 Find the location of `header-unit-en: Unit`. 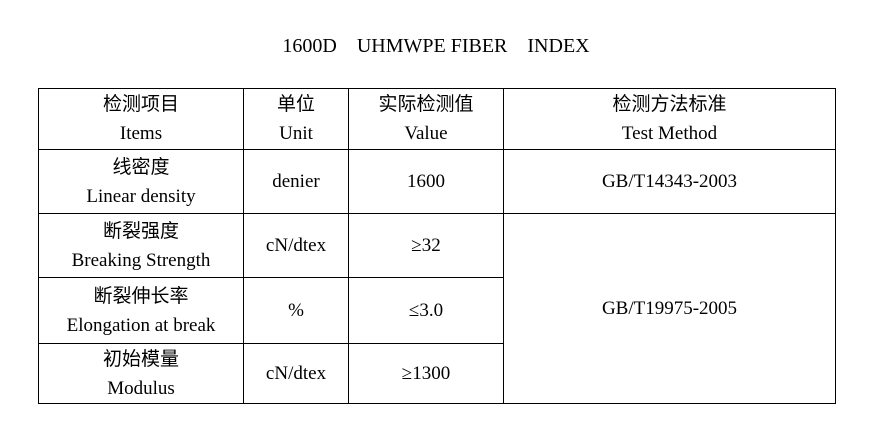

header-unit-en: Unit is located at coordinates (296, 133).